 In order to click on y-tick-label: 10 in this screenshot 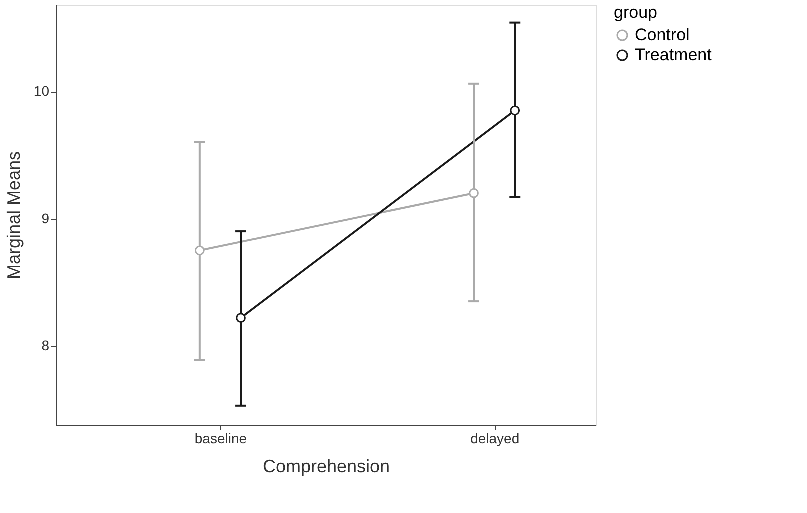, I will do `click(42, 91)`.